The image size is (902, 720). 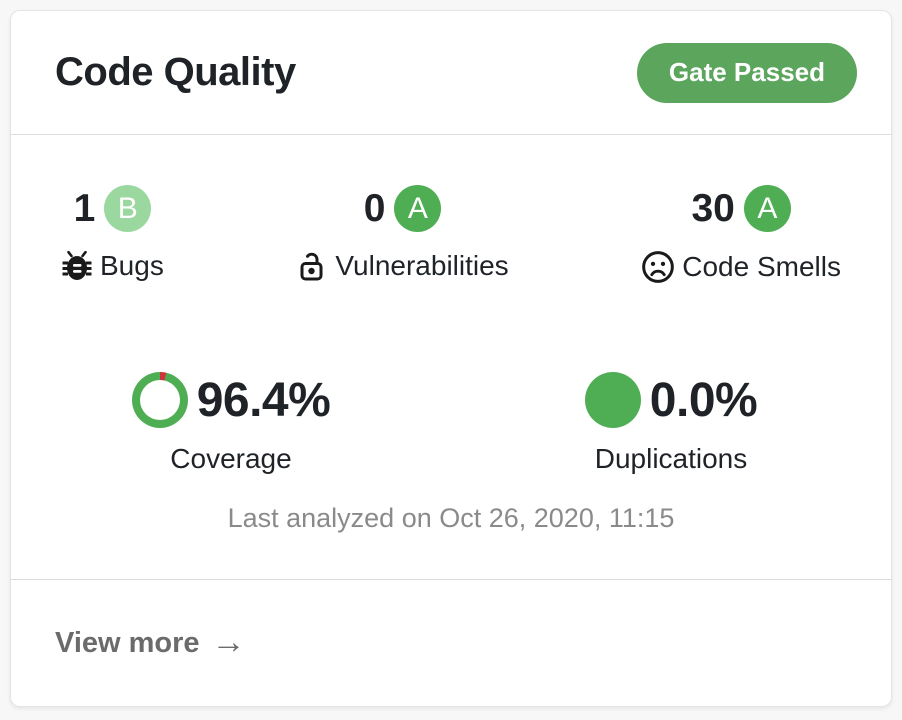 I want to click on code-smells-rating-badge: A, so click(x=767, y=208).